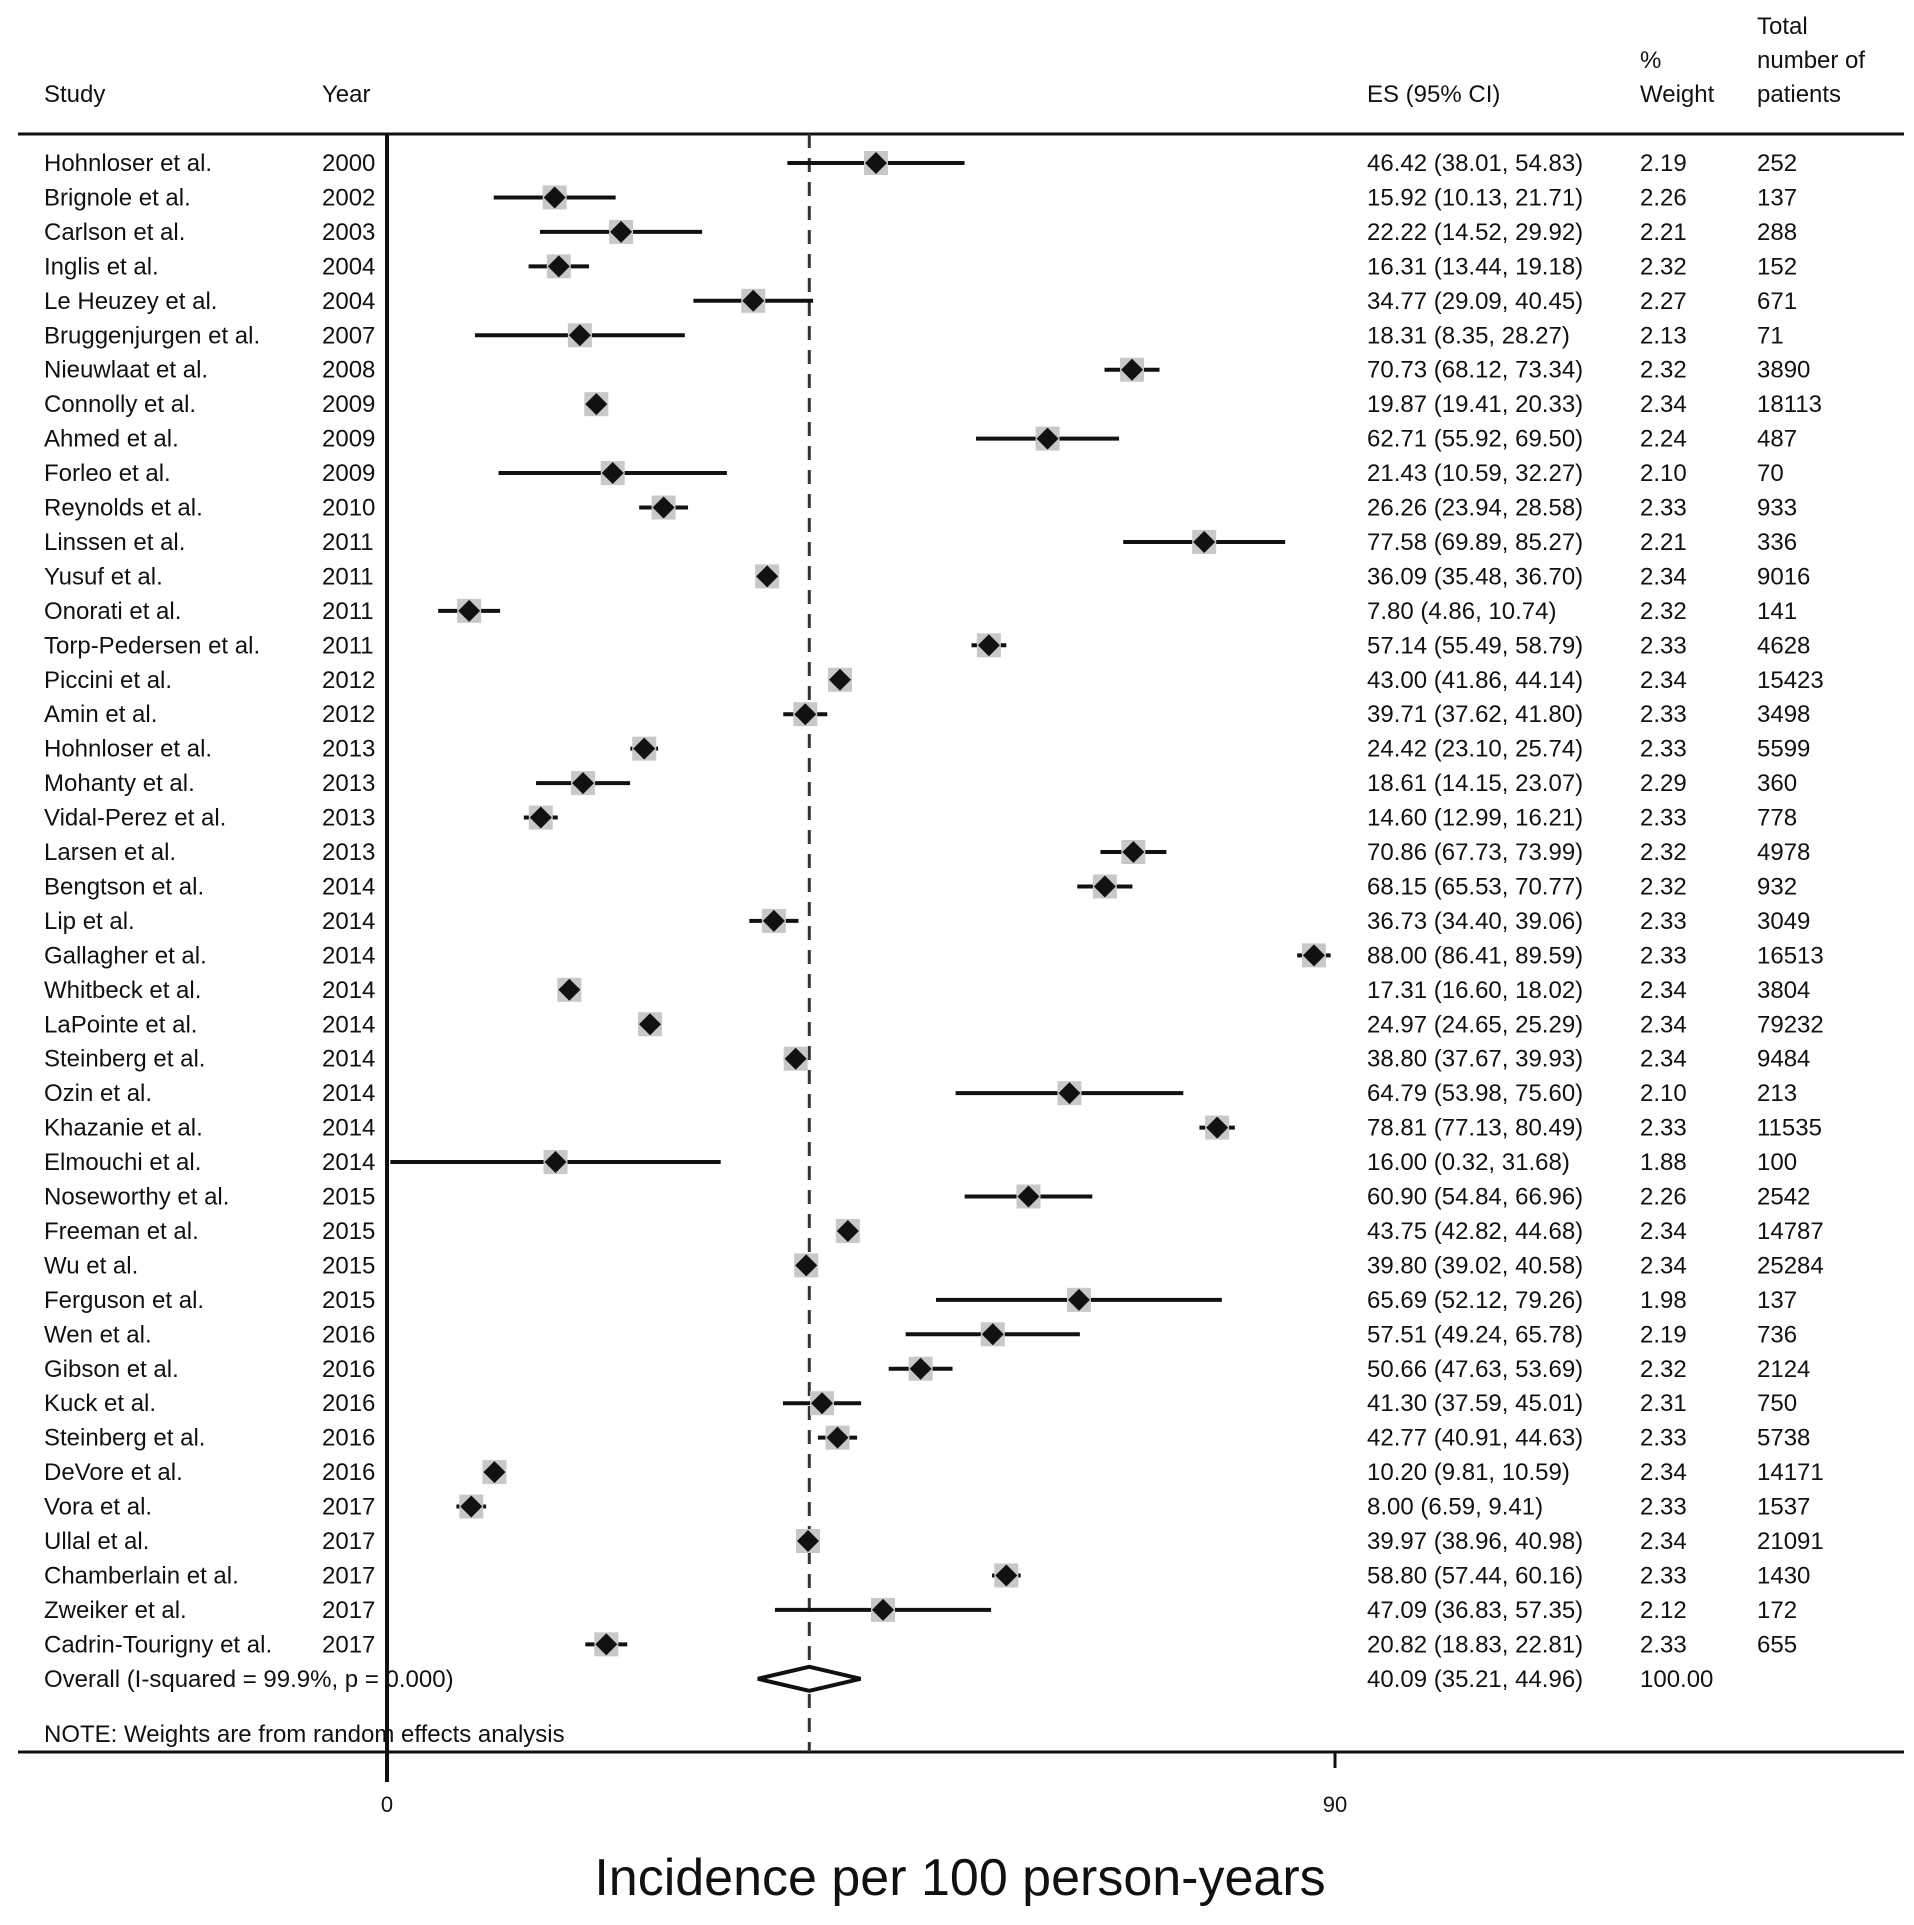 The height and width of the screenshot is (1925, 1914). Describe the element at coordinates (96, 1541) in the screenshot. I see `study-name: Ullal et al.` at that location.